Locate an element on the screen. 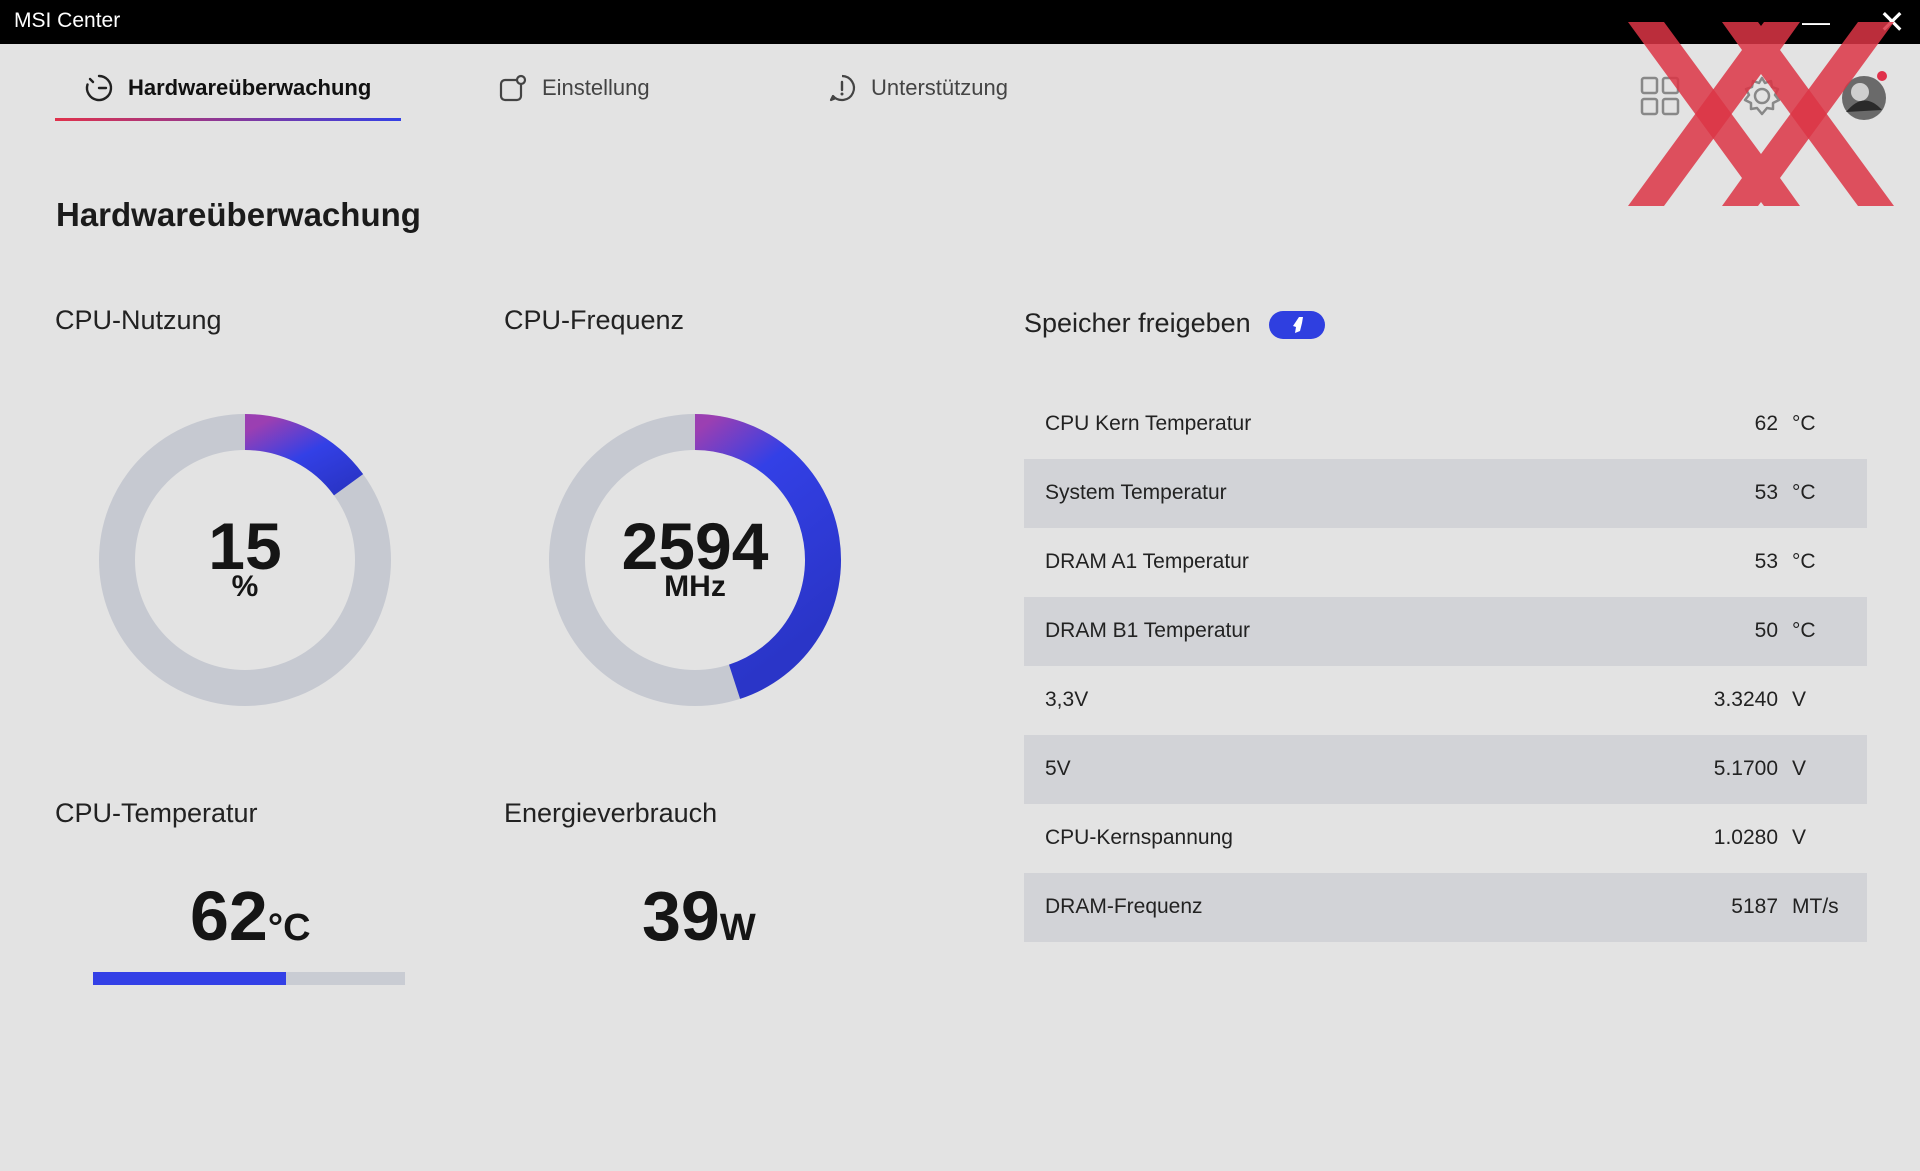 This screenshot has width=1920, height=1171. cpu-frequency-value: 2594 is located at coordinates (695, 546).